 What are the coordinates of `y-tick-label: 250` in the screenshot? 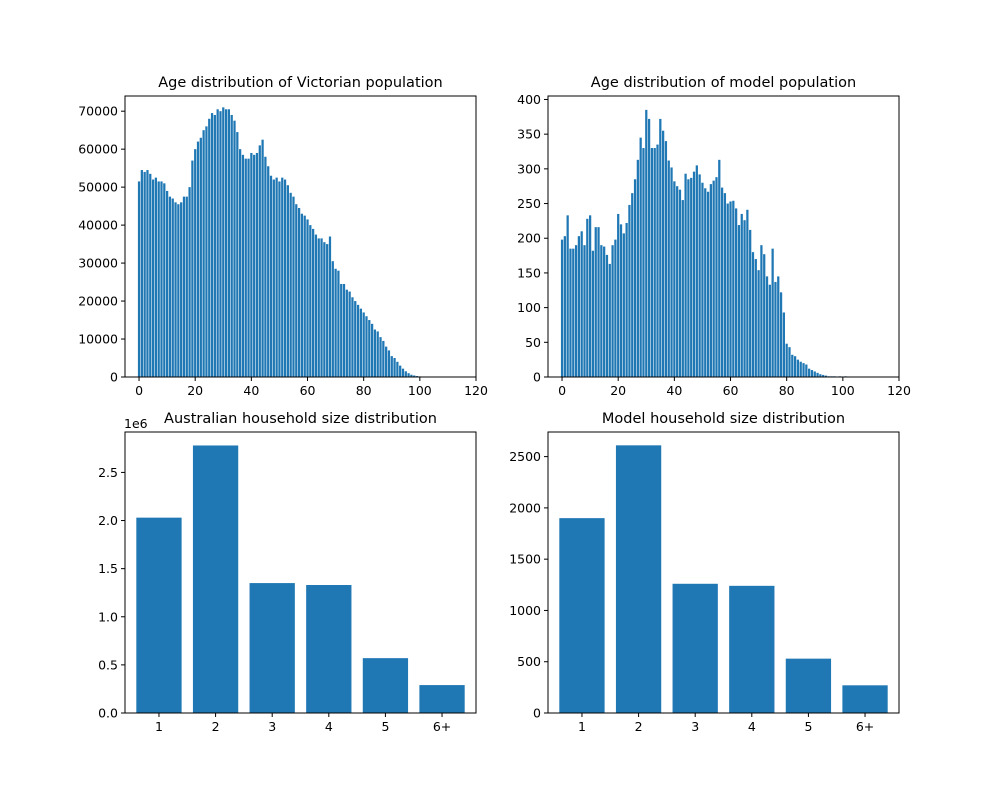 It's located at (529, 203).